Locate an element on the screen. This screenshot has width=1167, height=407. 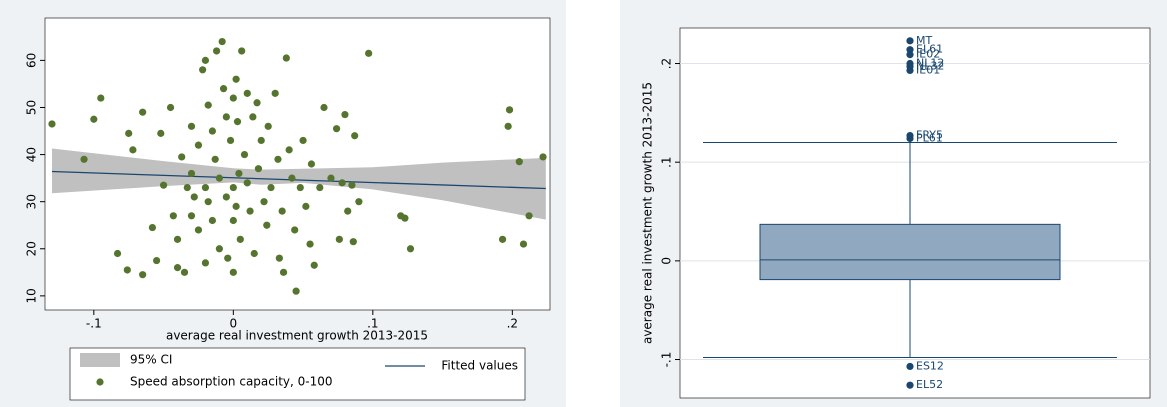
y-tick-label: .1 is located at coordinates (667, 161).